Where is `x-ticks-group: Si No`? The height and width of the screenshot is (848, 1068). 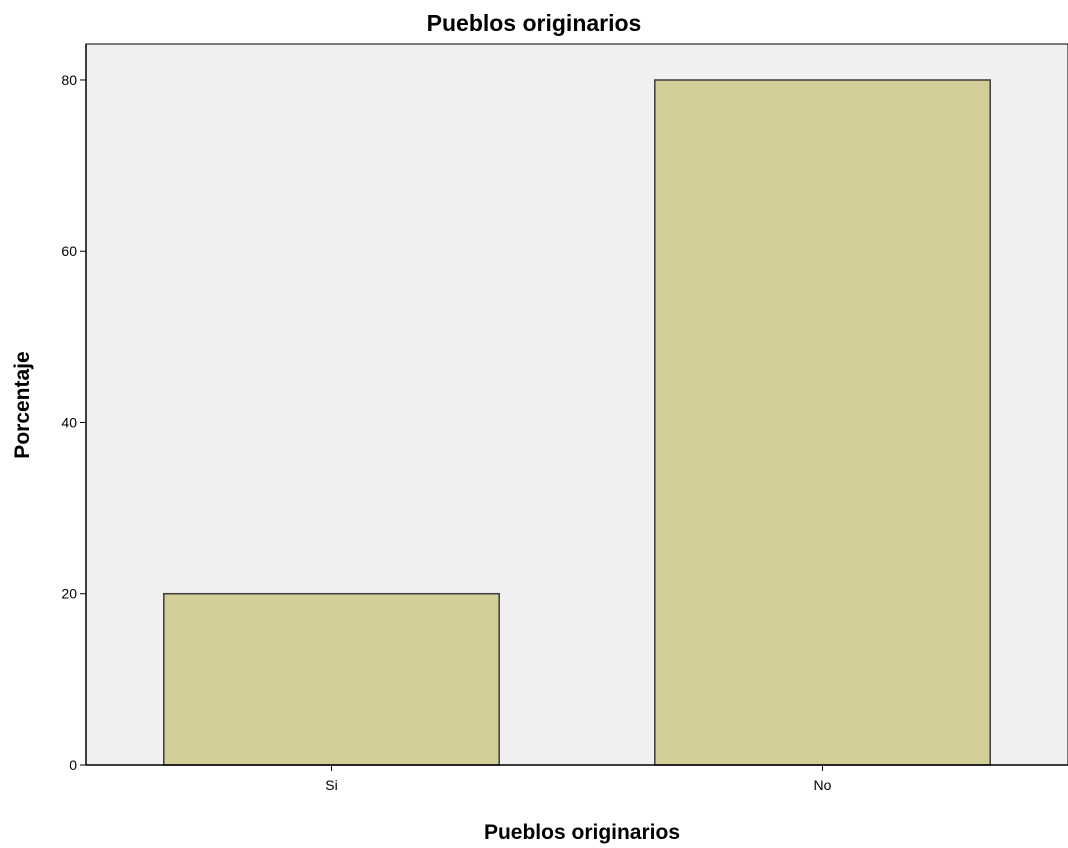 x-ticks-group: Si No is located at coordinates (578, 779).